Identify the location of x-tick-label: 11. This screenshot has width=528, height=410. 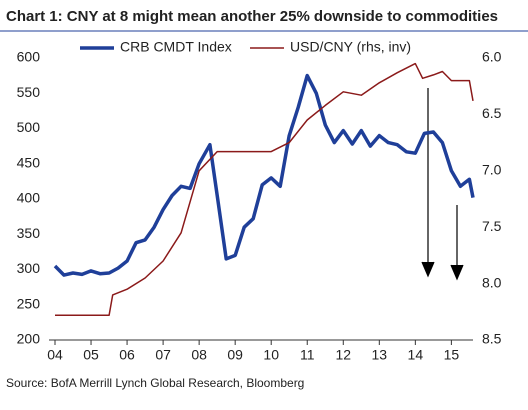
(307, 355).